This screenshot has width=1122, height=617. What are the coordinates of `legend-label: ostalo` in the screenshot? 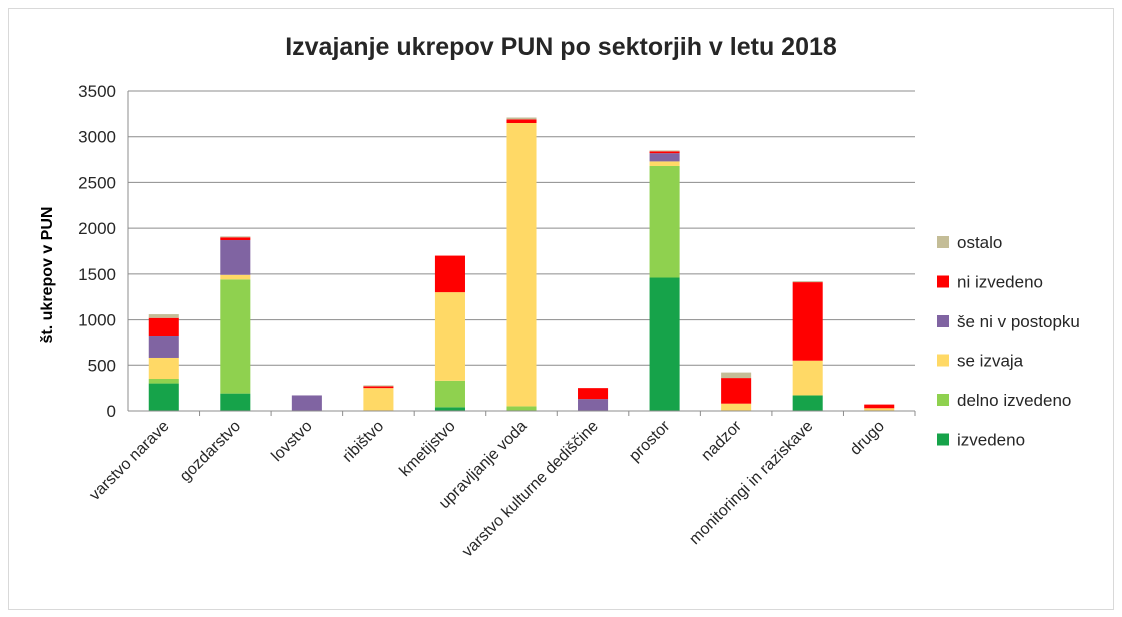 It's located at (979, 242).